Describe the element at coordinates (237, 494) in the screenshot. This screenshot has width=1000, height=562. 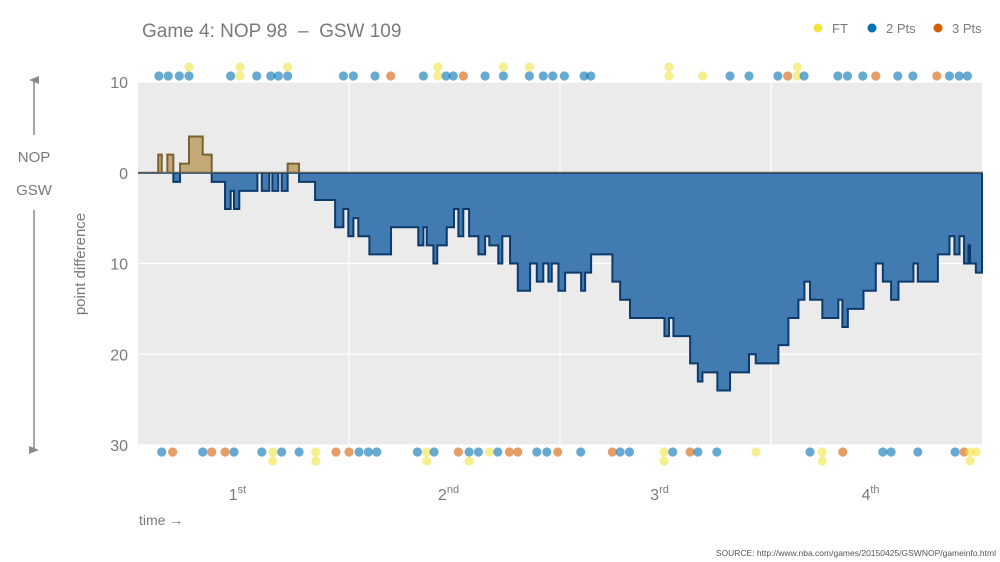
I see `quarter-label: 1st` at that location.